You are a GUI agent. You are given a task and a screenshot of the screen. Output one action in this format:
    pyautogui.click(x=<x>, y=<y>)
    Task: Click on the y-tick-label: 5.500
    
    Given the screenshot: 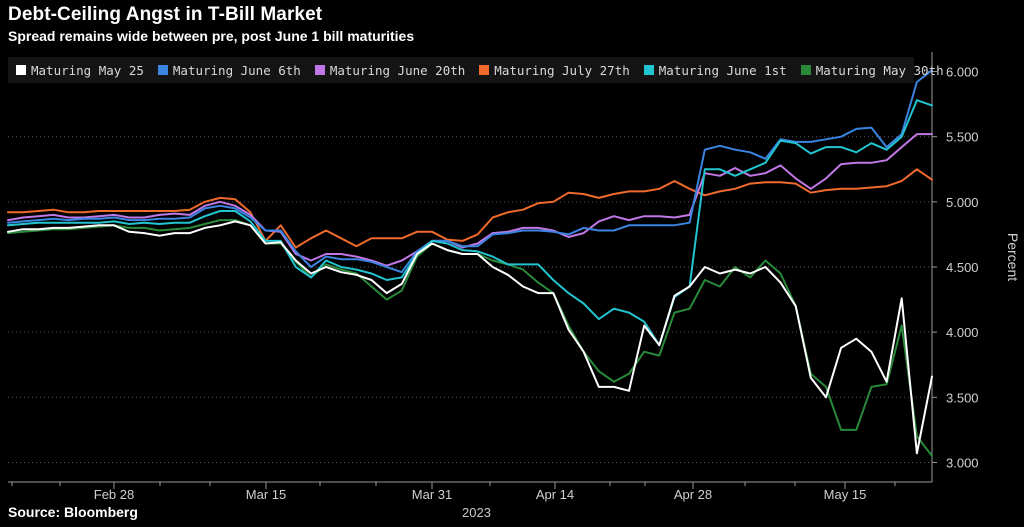 What is the action you would take?
    pyautogui.click(x=962, y=137)
    